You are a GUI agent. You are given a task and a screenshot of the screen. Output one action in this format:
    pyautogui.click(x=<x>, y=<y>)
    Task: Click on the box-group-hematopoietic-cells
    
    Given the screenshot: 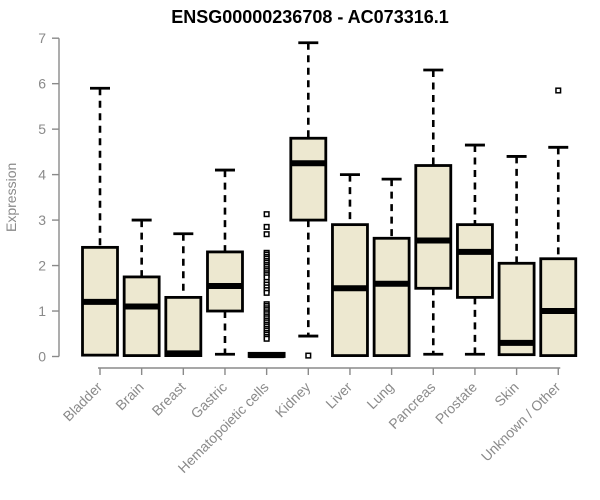 What is the action you would take?
    pyautogui.click(x=266, y=285)
    